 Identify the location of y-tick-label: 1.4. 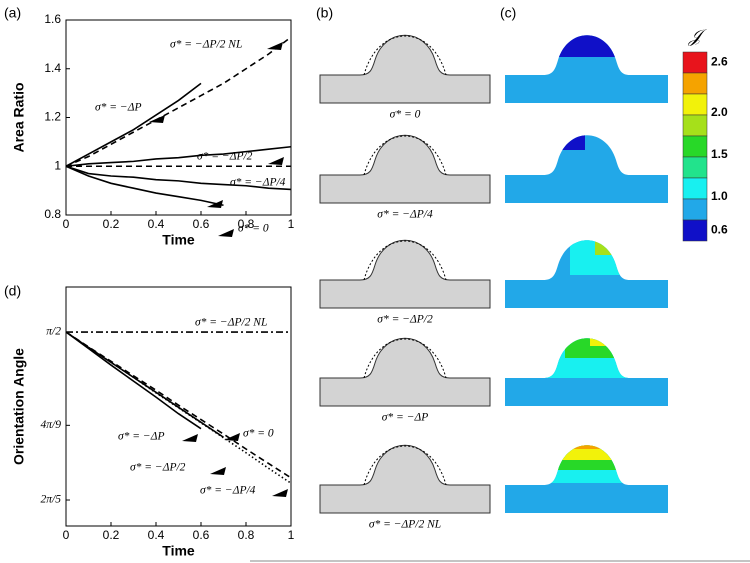
(52, 68).